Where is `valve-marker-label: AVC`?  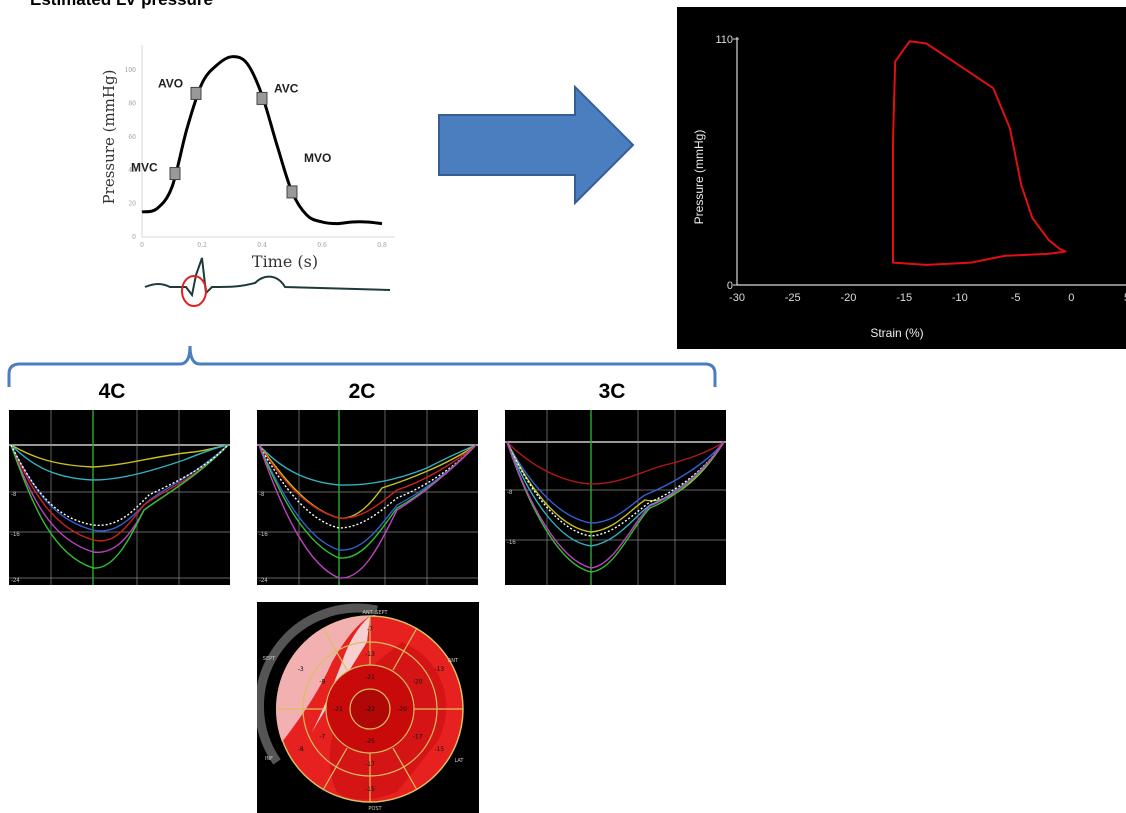 valve-marker-label: AVC is located at coordinates (286, 88).